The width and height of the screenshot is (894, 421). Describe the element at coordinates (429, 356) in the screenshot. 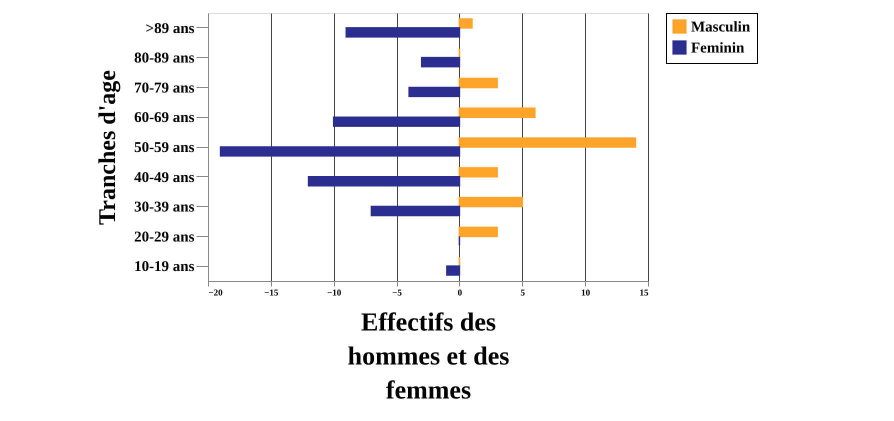

I see `x-axis-title: Effectifs des hommes et des femmes` at that location.